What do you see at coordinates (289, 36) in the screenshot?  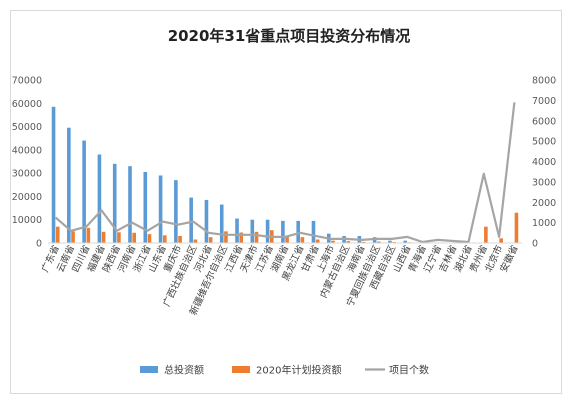 I see `chart-title: 2020年31省重点项目投资分布情况` at bounding box center [289, 36].